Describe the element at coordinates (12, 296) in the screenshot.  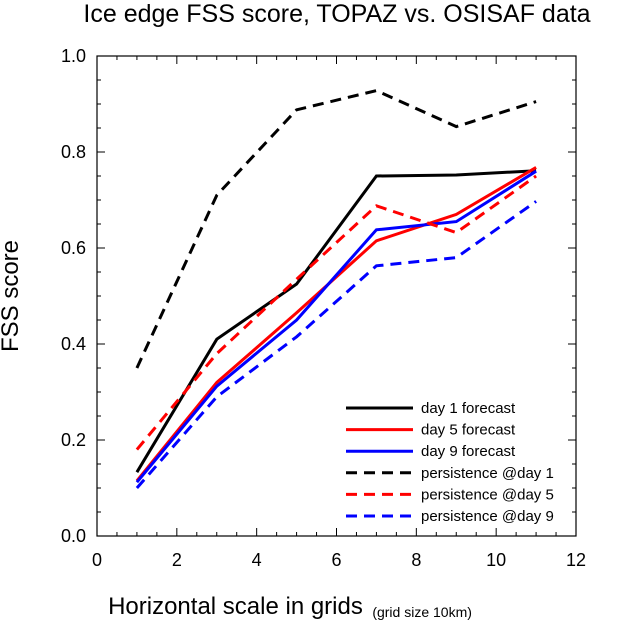
I see `y-axis-label: FSS score` at that location.